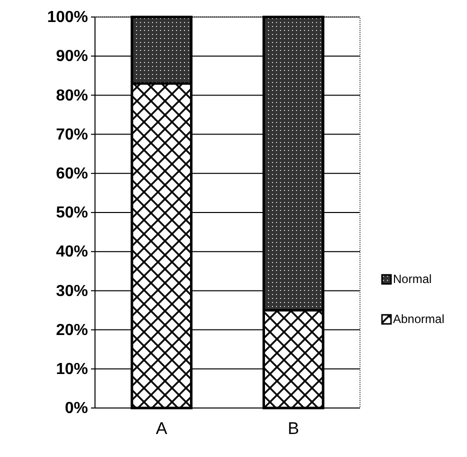 The image size is (467, 457). What do you see at coordinates (72, 330) in the screenshot?
I see `y-tick-label: 20%` at bounding box center [72, 330].